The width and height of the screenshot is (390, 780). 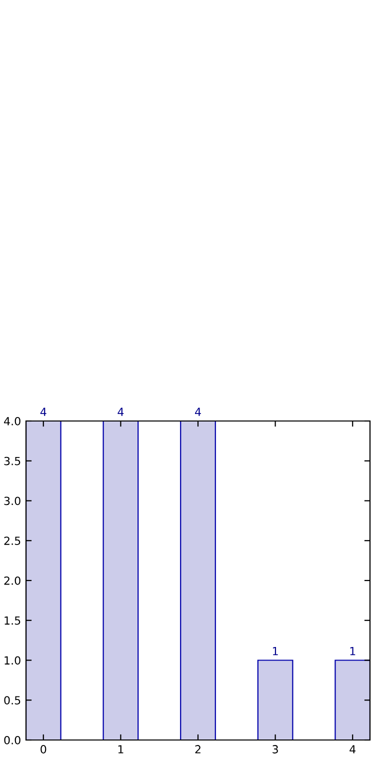 I want to click on y-tick-label: 2.5, so click(x=12, y=541).